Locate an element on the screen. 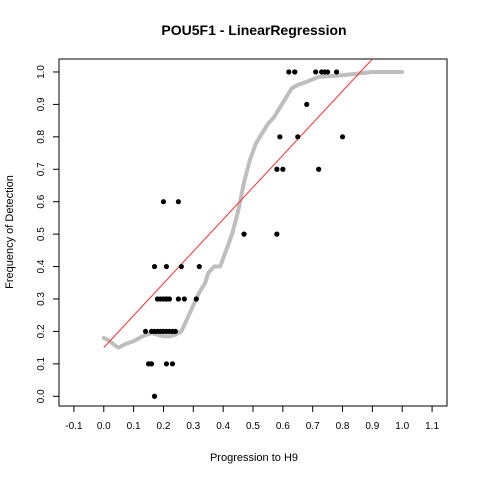 The height and width of the screenshot is (480, 480). x-tick-label: 1.1 is located at coordinates (432, 426).